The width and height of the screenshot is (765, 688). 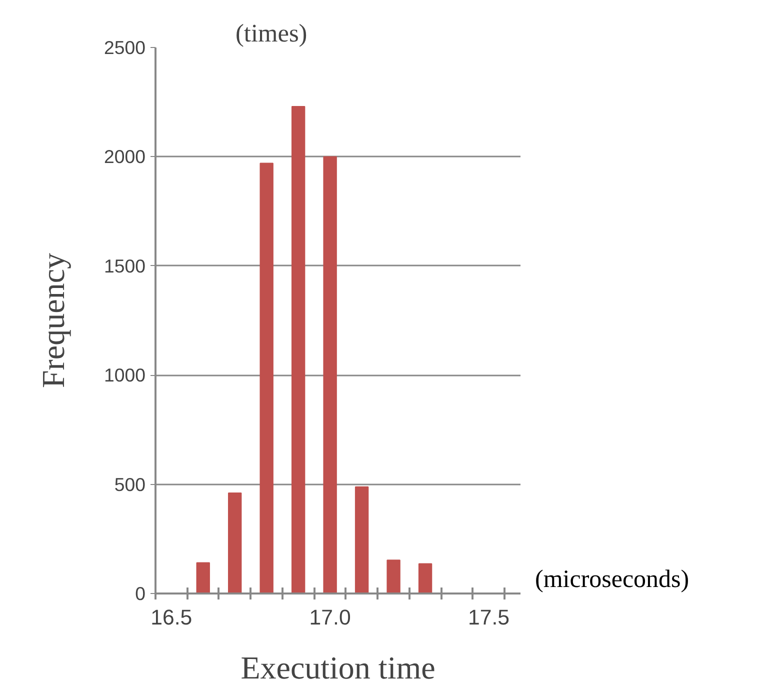 What do you see at coordinates (125, 375) in the screenshot?
I see `y-tick-label: 1000` at bounding box center [125, 375].